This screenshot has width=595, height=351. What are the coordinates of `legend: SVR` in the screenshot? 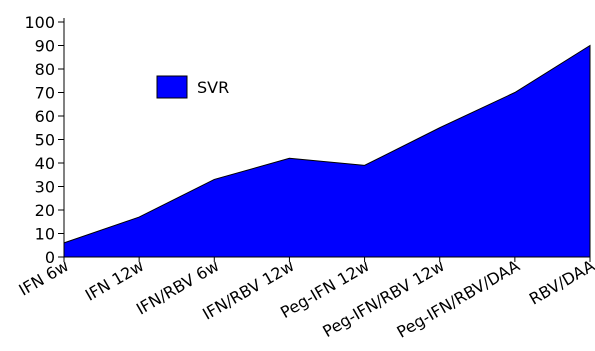 It's located at (192, 87).